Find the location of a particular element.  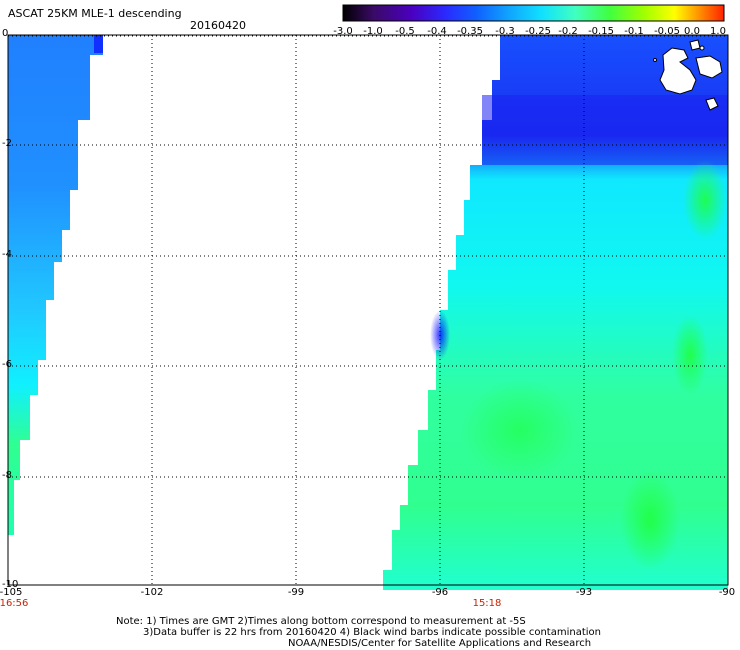

colorbar-tick: -3.0 is located at coordinates (343, 31).